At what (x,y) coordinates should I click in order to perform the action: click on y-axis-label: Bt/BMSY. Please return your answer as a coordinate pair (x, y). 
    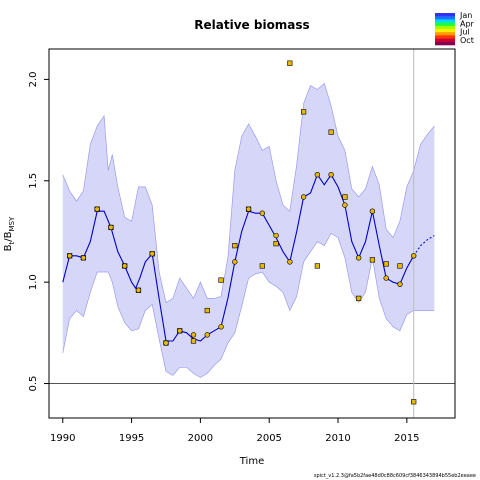
    Looking at the image, I should click on (9, 233).